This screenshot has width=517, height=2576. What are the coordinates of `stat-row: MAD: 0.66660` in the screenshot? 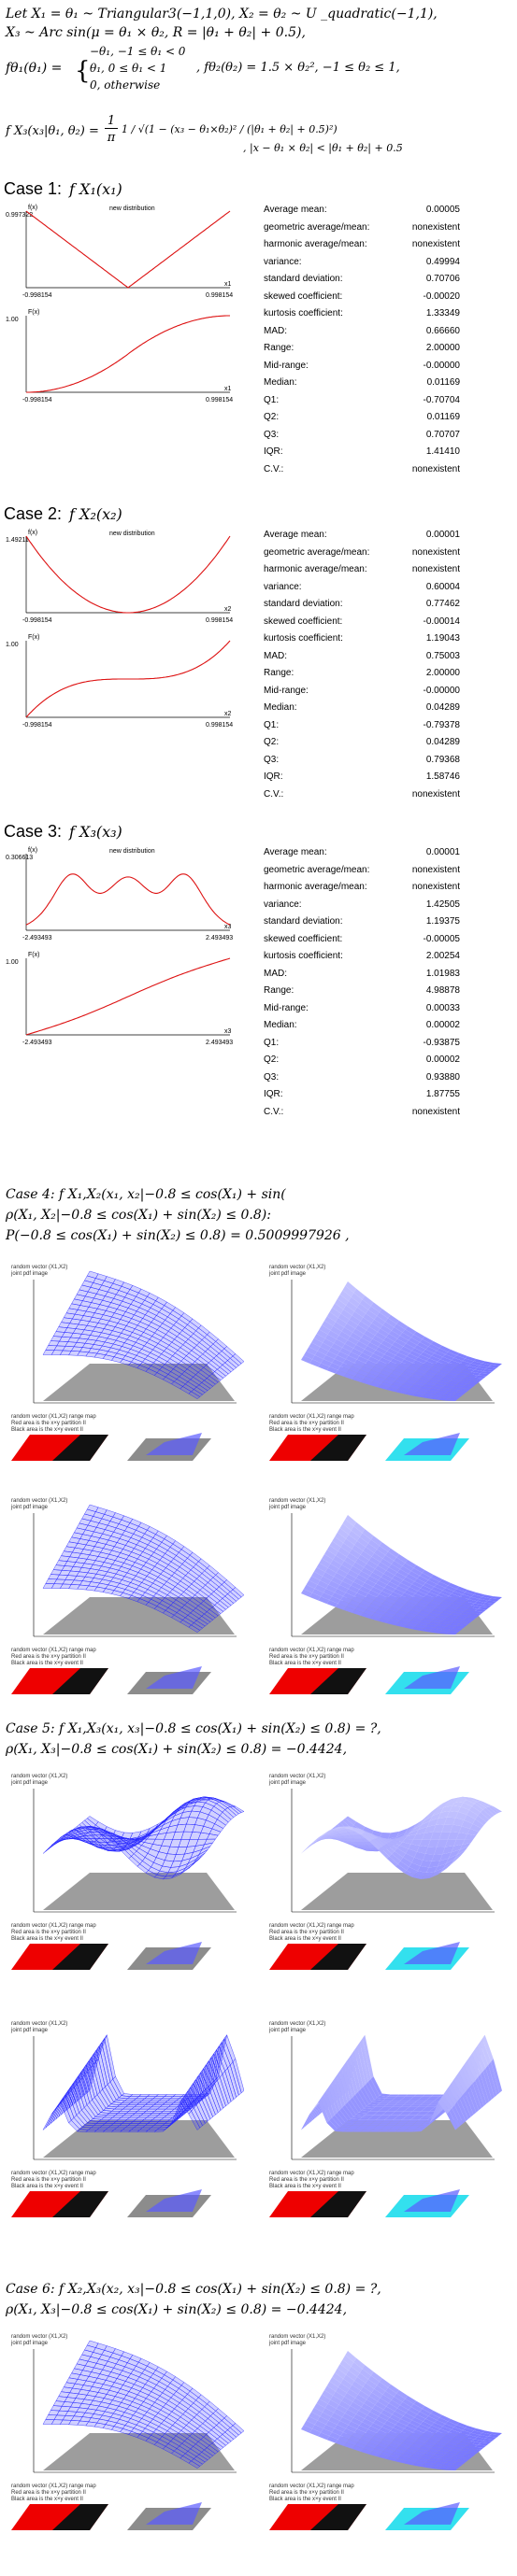 It's located at (362, 332).